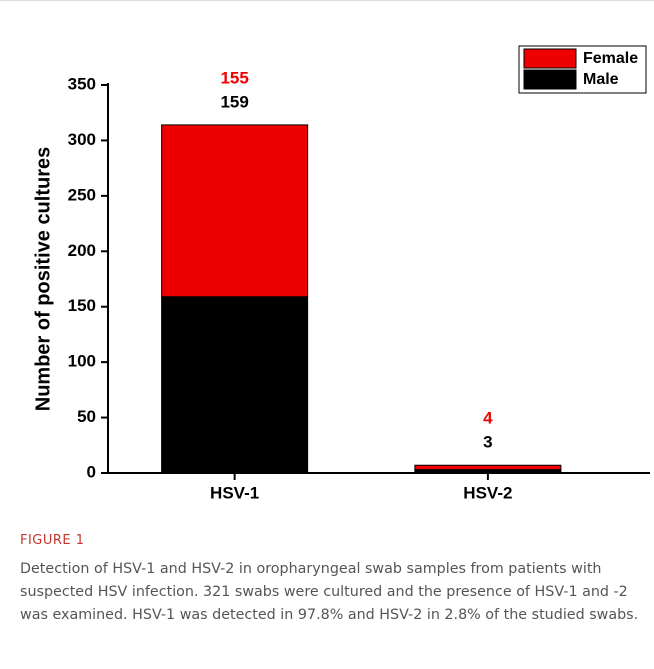 This screenshot has width=654, height=669. Describe the element at coordinates (488, 418) in the screenshot. I see `value-label: 4` at that location.